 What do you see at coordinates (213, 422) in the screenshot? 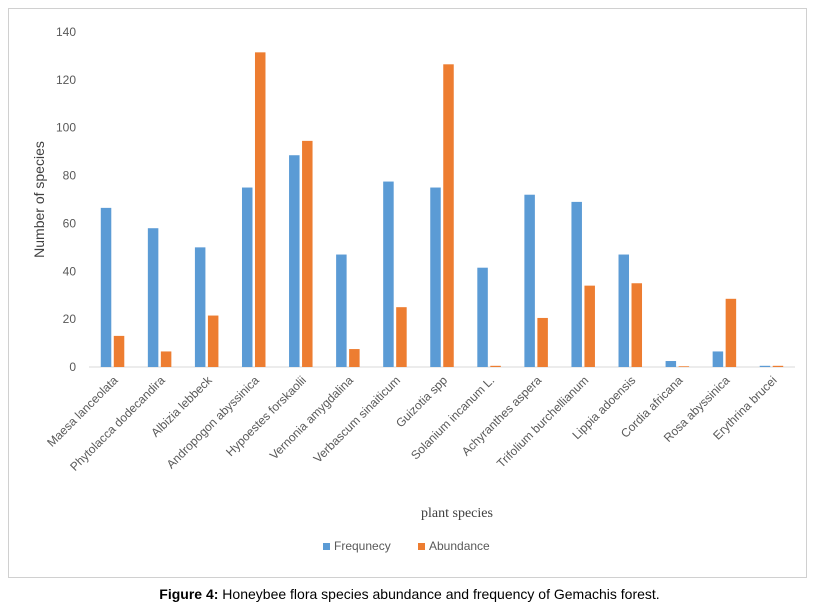
I see `x-tick-label: Andropogon abyssinica` at bounding box center [213, 422].